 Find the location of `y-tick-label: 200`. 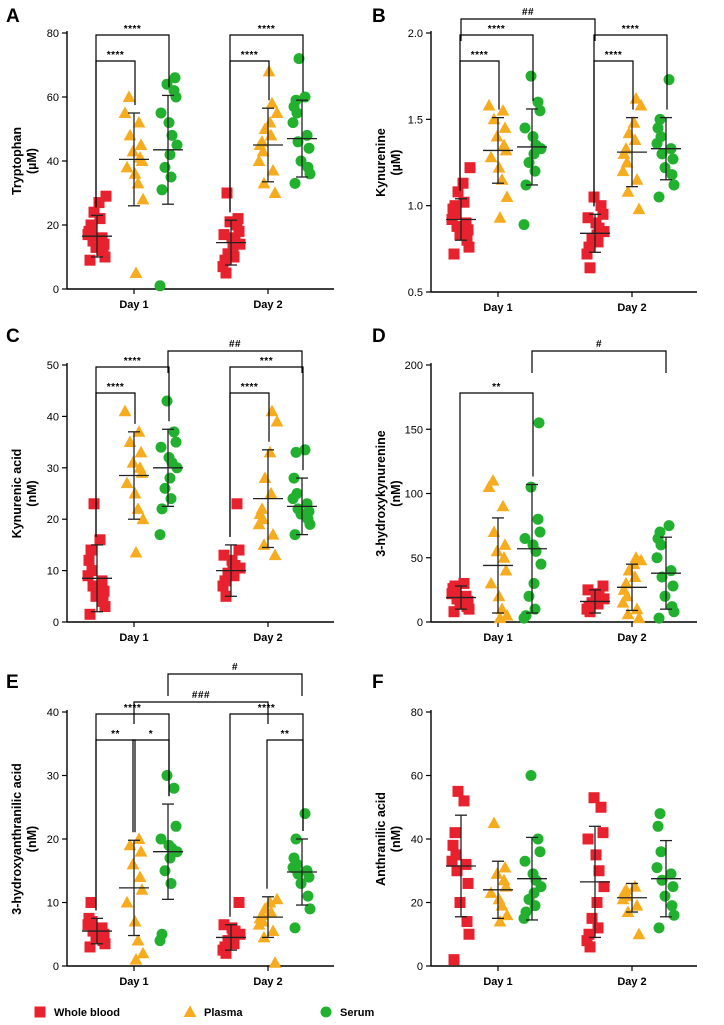

y-tick-label: 200 is located at coordinates (414, 366).